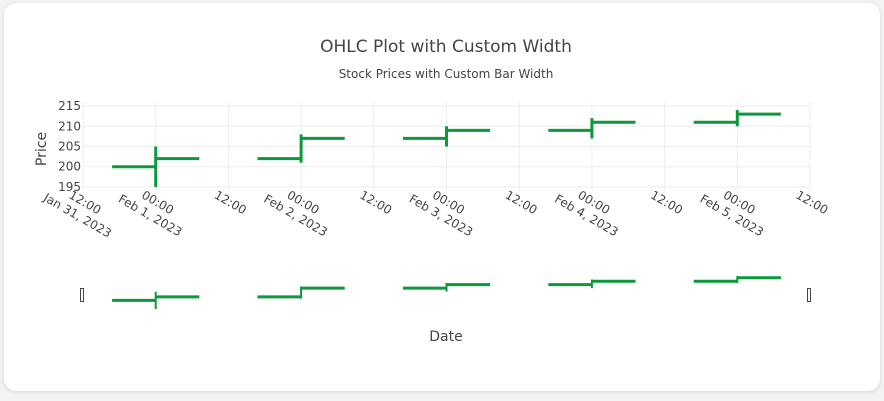 The image size is (884, 401). Describe the element at coordinates (809, 295) in the screenshot. I see `range-slider-right-handle` at that location.